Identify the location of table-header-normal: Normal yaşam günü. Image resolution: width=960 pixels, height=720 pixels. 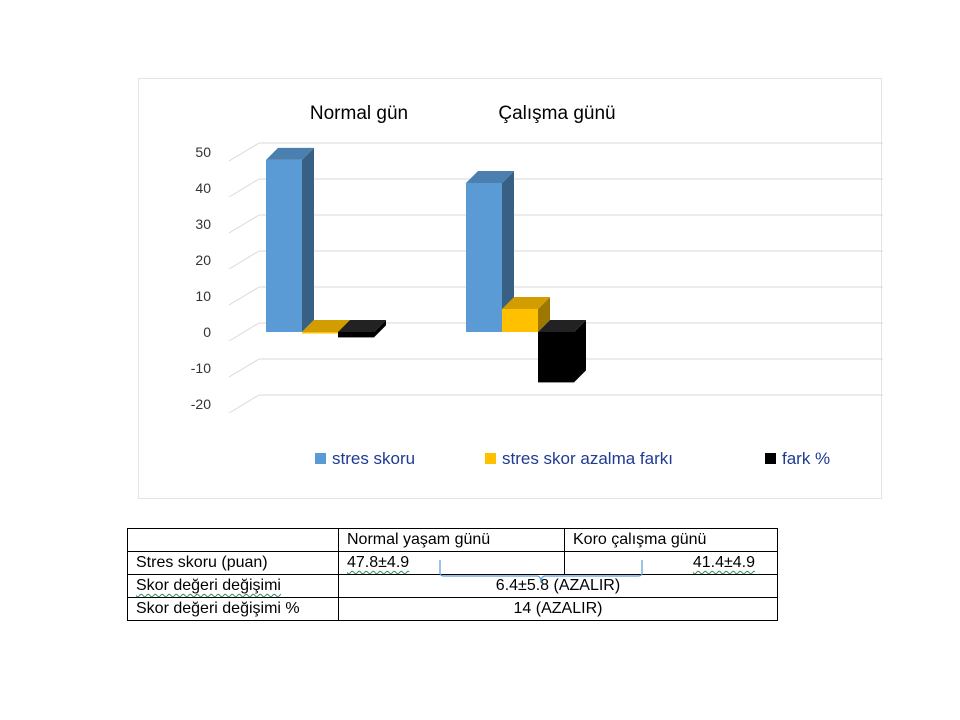
(451, 540).